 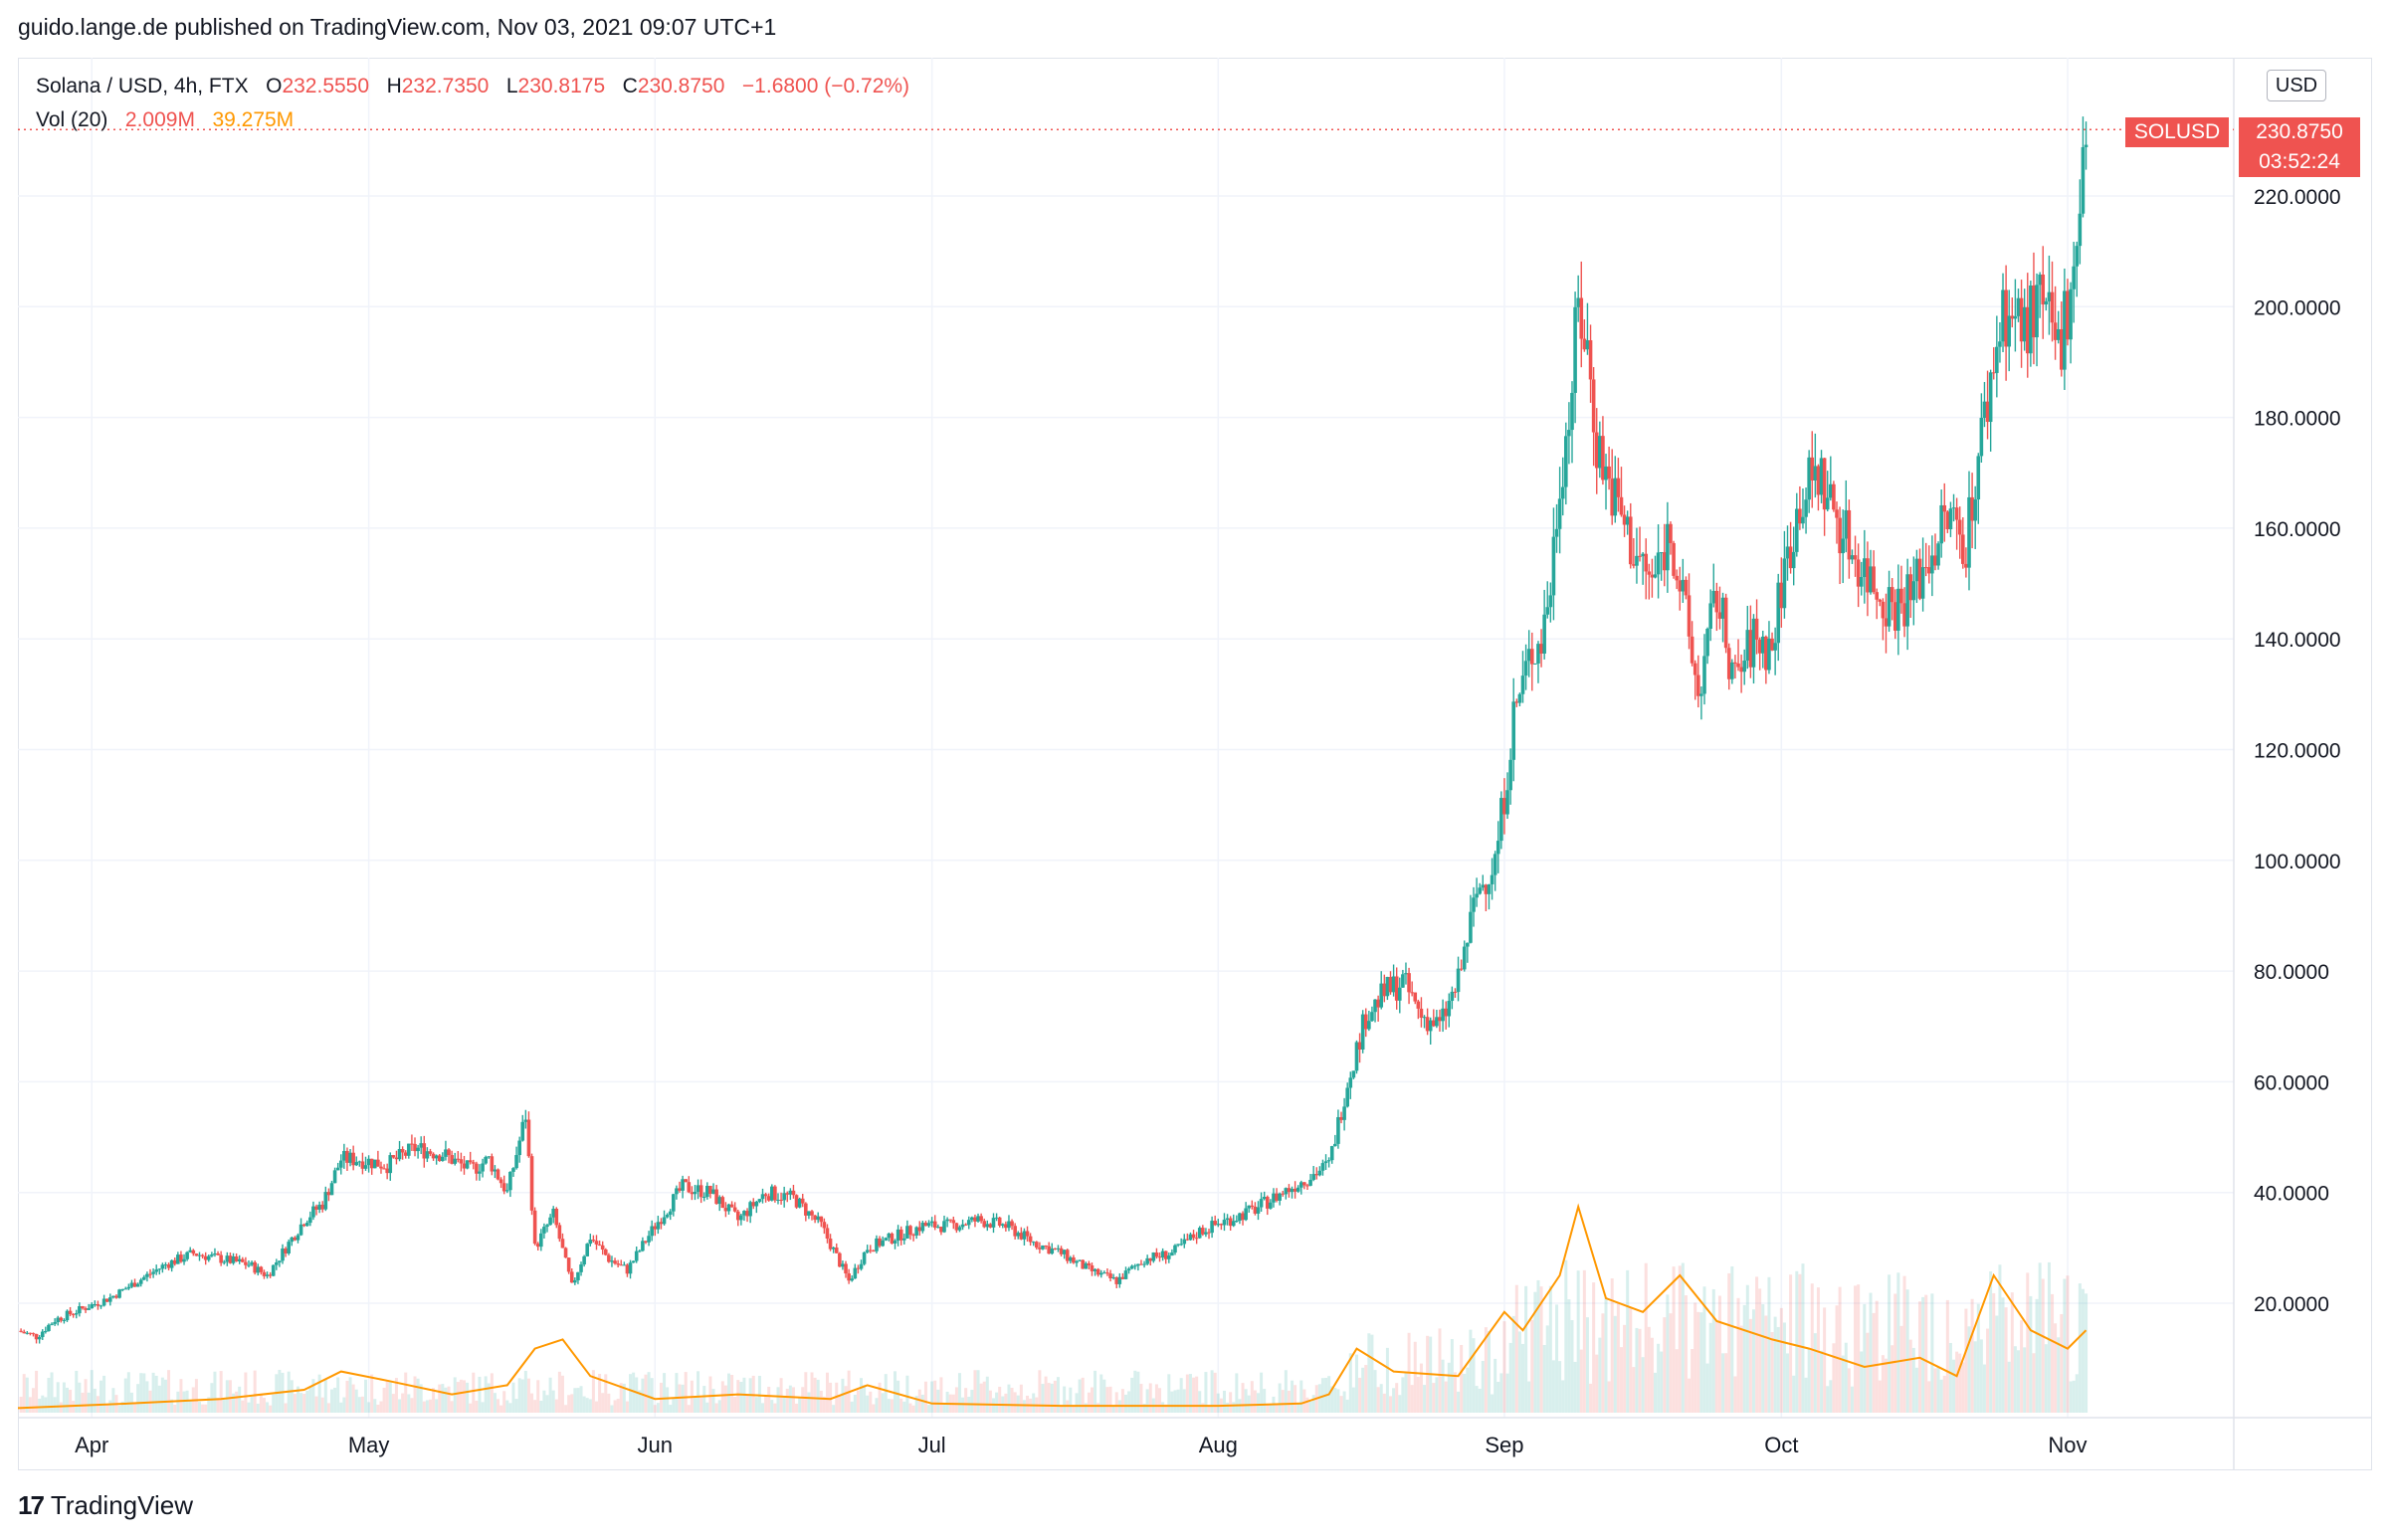 I want to click on tradingview-logo: 17 TradingView, so click(x=106, y=1505).